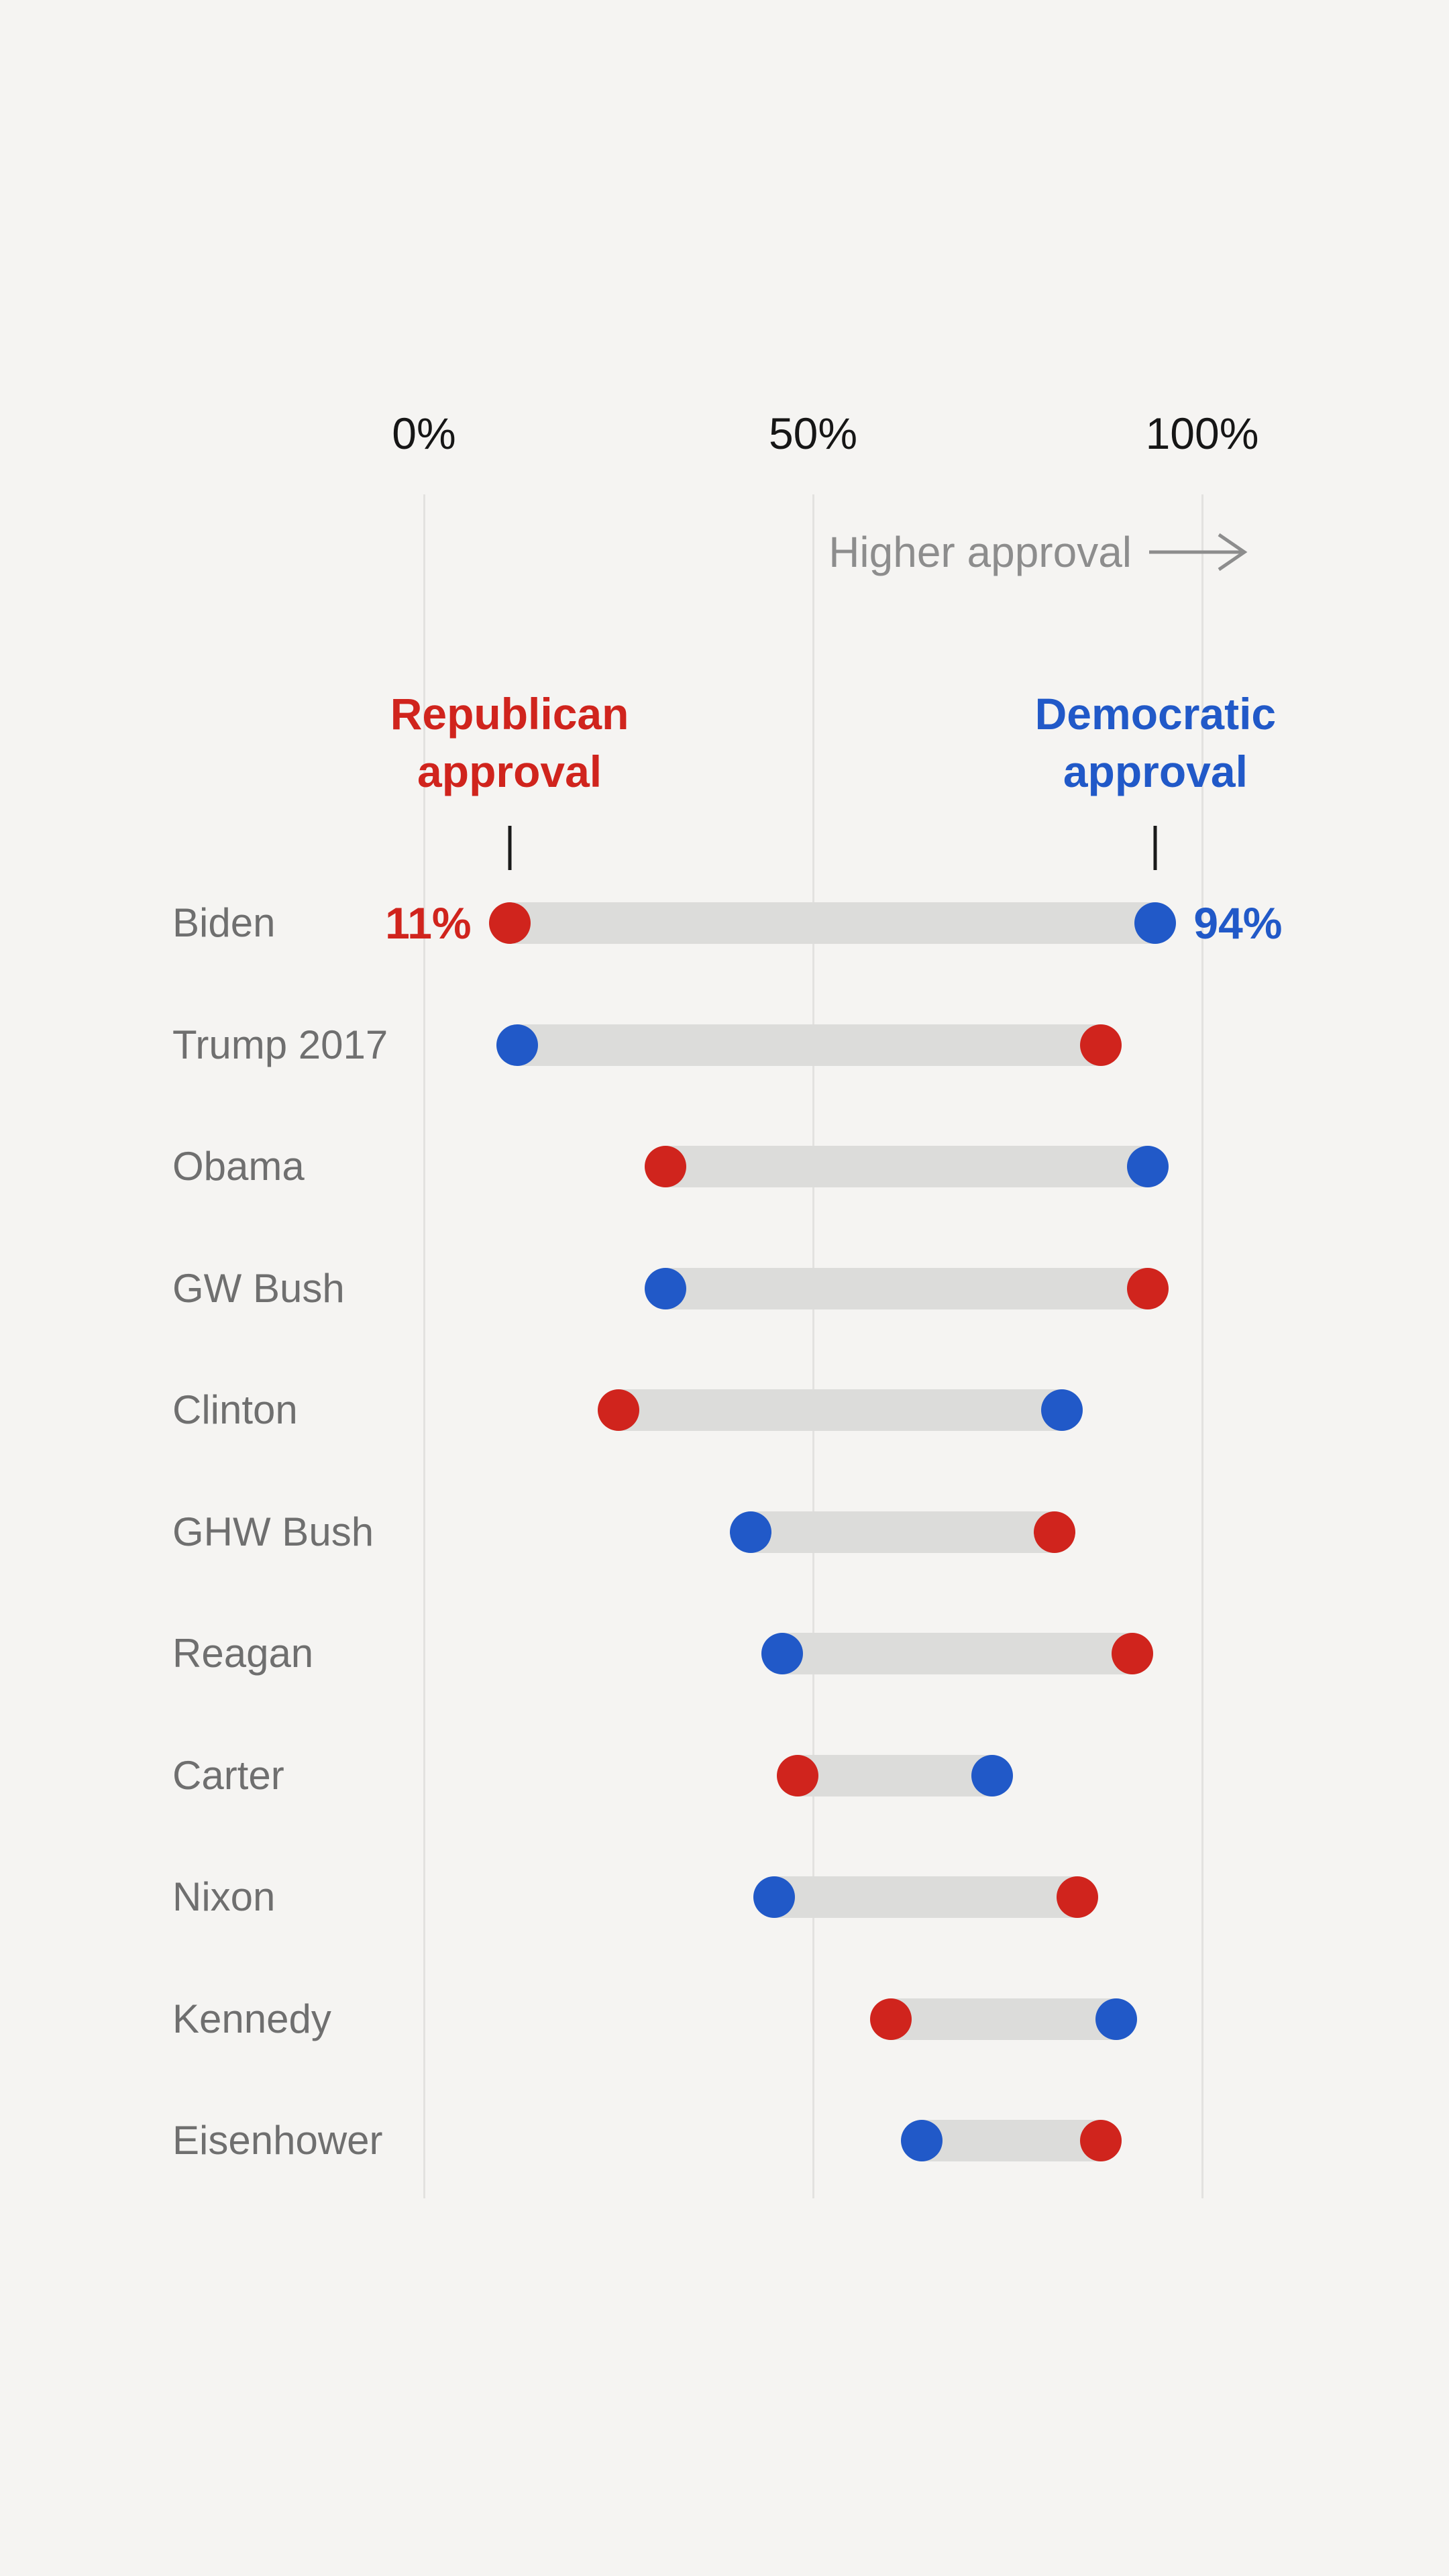 Image resolution: width=1449 pixels, height=2576 pixels. Describe the element at coordinates (424, 1346) in the screenshot. I see `gridline-0pct` at that location.